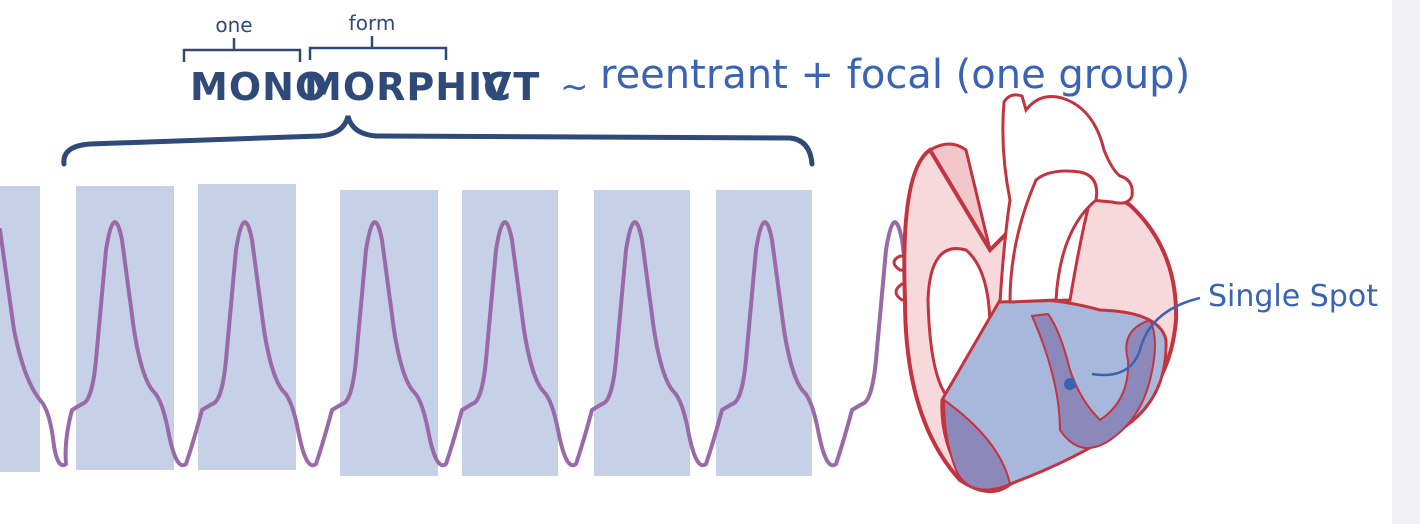 Image resolution: width=1420 pixels, height=524 pixels. I want to click on root-meaning-label: form, so click(372, 23).